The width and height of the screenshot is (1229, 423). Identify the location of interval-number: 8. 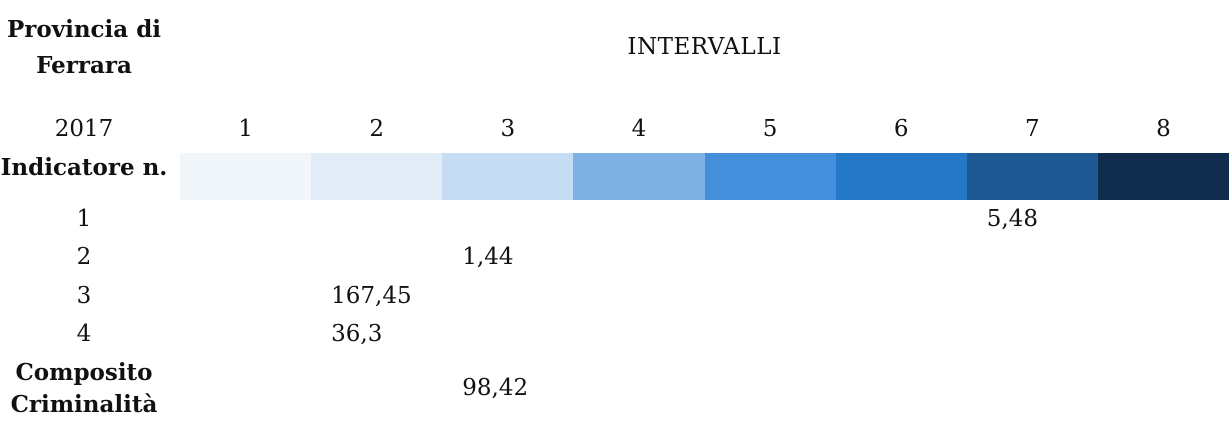
(1163, 129).